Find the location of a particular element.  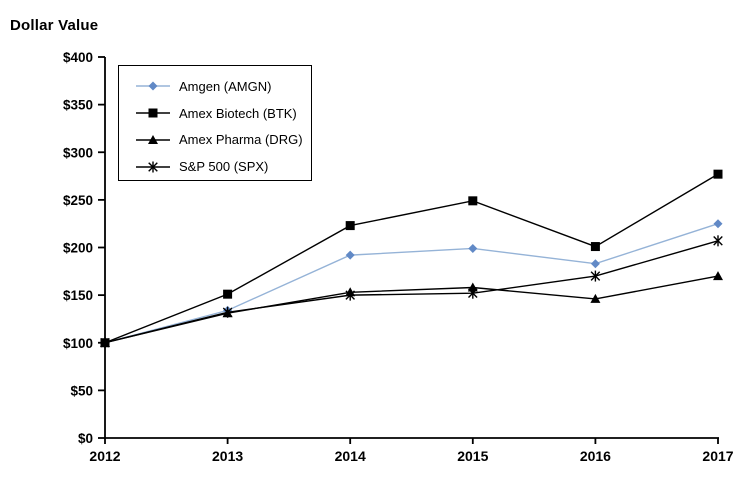

y-tick-label: $250 is located at coordinates (78, 200).